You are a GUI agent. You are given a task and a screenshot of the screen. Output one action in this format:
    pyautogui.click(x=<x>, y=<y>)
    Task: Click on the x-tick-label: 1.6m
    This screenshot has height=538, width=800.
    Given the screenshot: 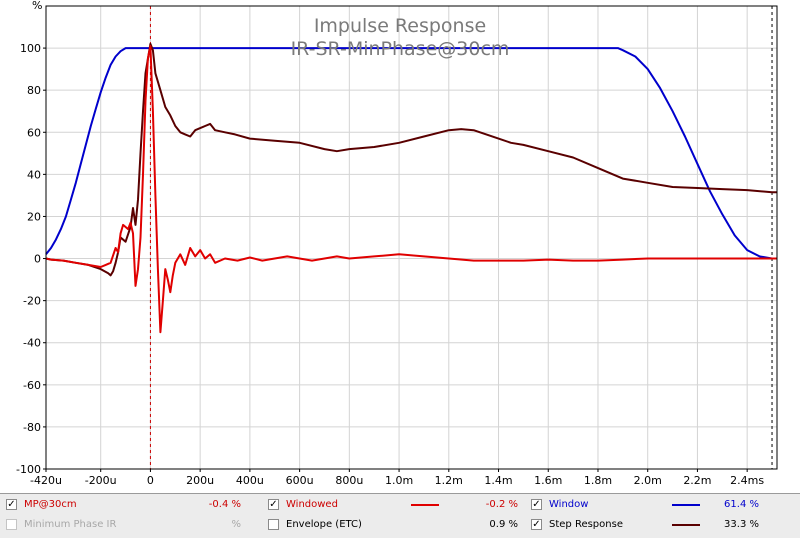 What is the action you would take?
    pyautogui.click(x=548, y=480)
    